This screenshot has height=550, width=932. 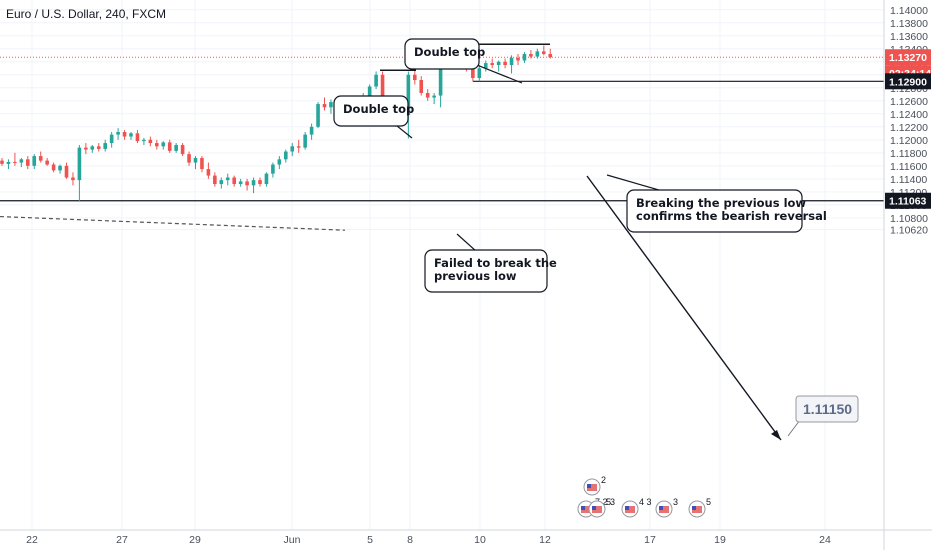 What do you see at coordinates (449, 52) in the screenshot?
I see `double-top-2-callout-text: Double top` at bounding box center [449, 52].